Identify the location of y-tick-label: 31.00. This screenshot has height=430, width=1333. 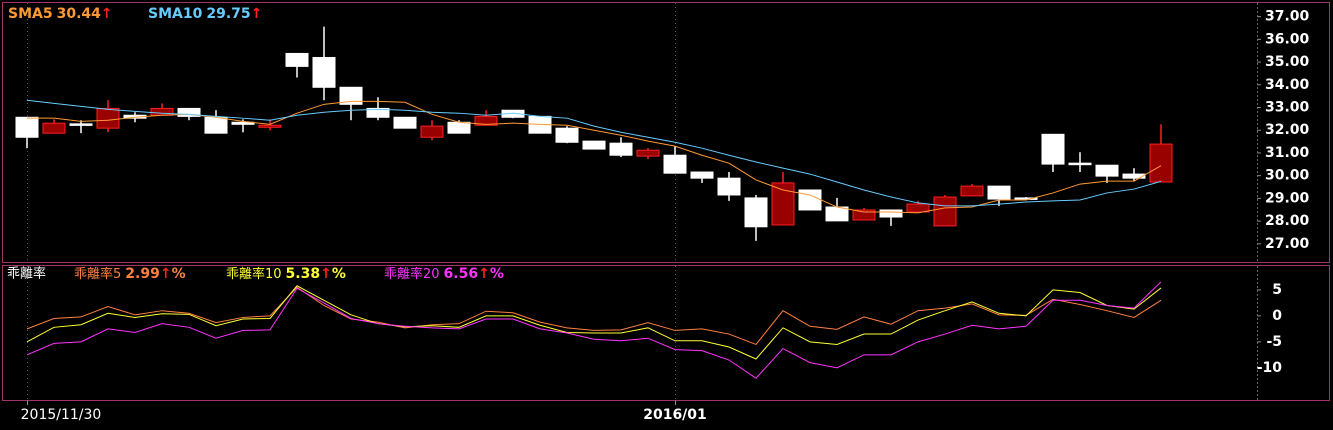
(1287, 153).